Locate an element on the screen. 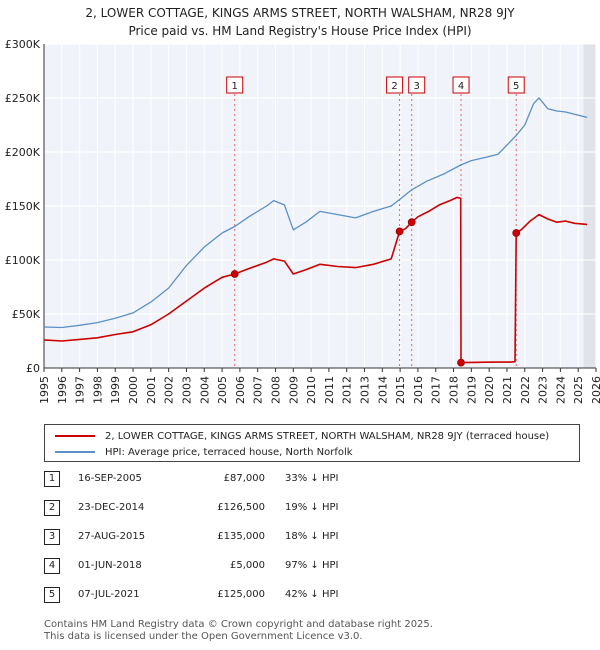 Image resolution: width=600 pixels, height=650 pixels. sale-label: 1 is located at coordinates (235, 86).